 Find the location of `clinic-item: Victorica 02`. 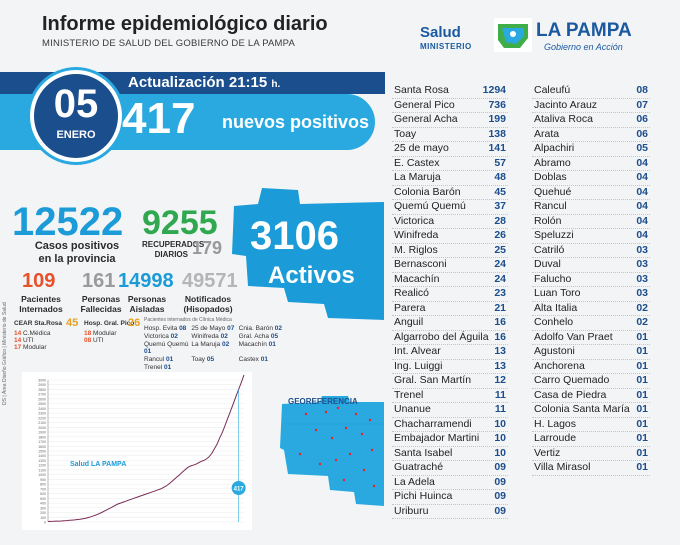

clinic-item: Victorica 02 is located at coordinates (161, 336).